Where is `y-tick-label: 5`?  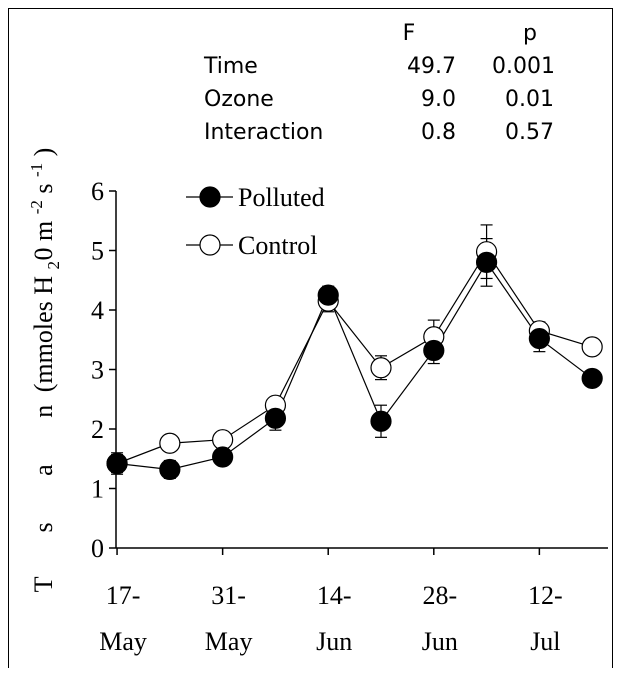 y-tick-label: 5 is located at coordinates (97, 251).